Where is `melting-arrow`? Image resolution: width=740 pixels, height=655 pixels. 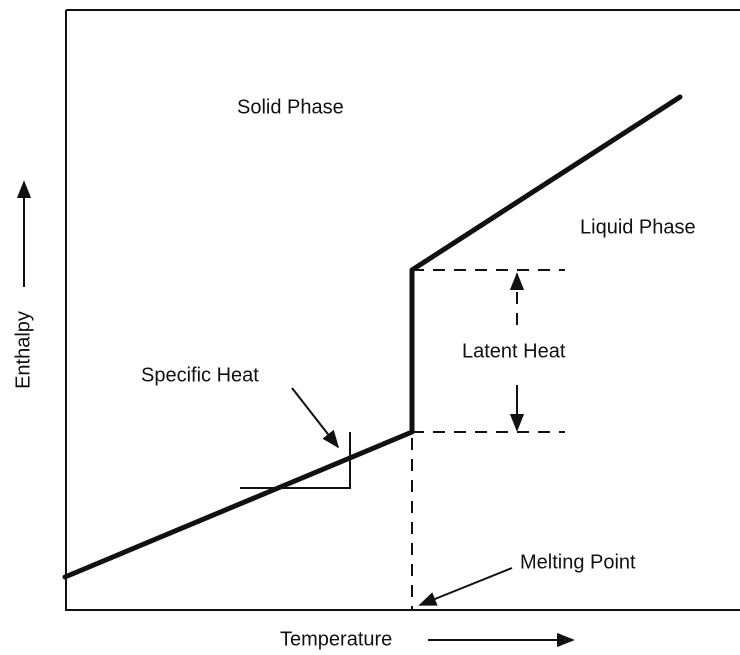 melting-arrow is located at coordinates (465, 586).